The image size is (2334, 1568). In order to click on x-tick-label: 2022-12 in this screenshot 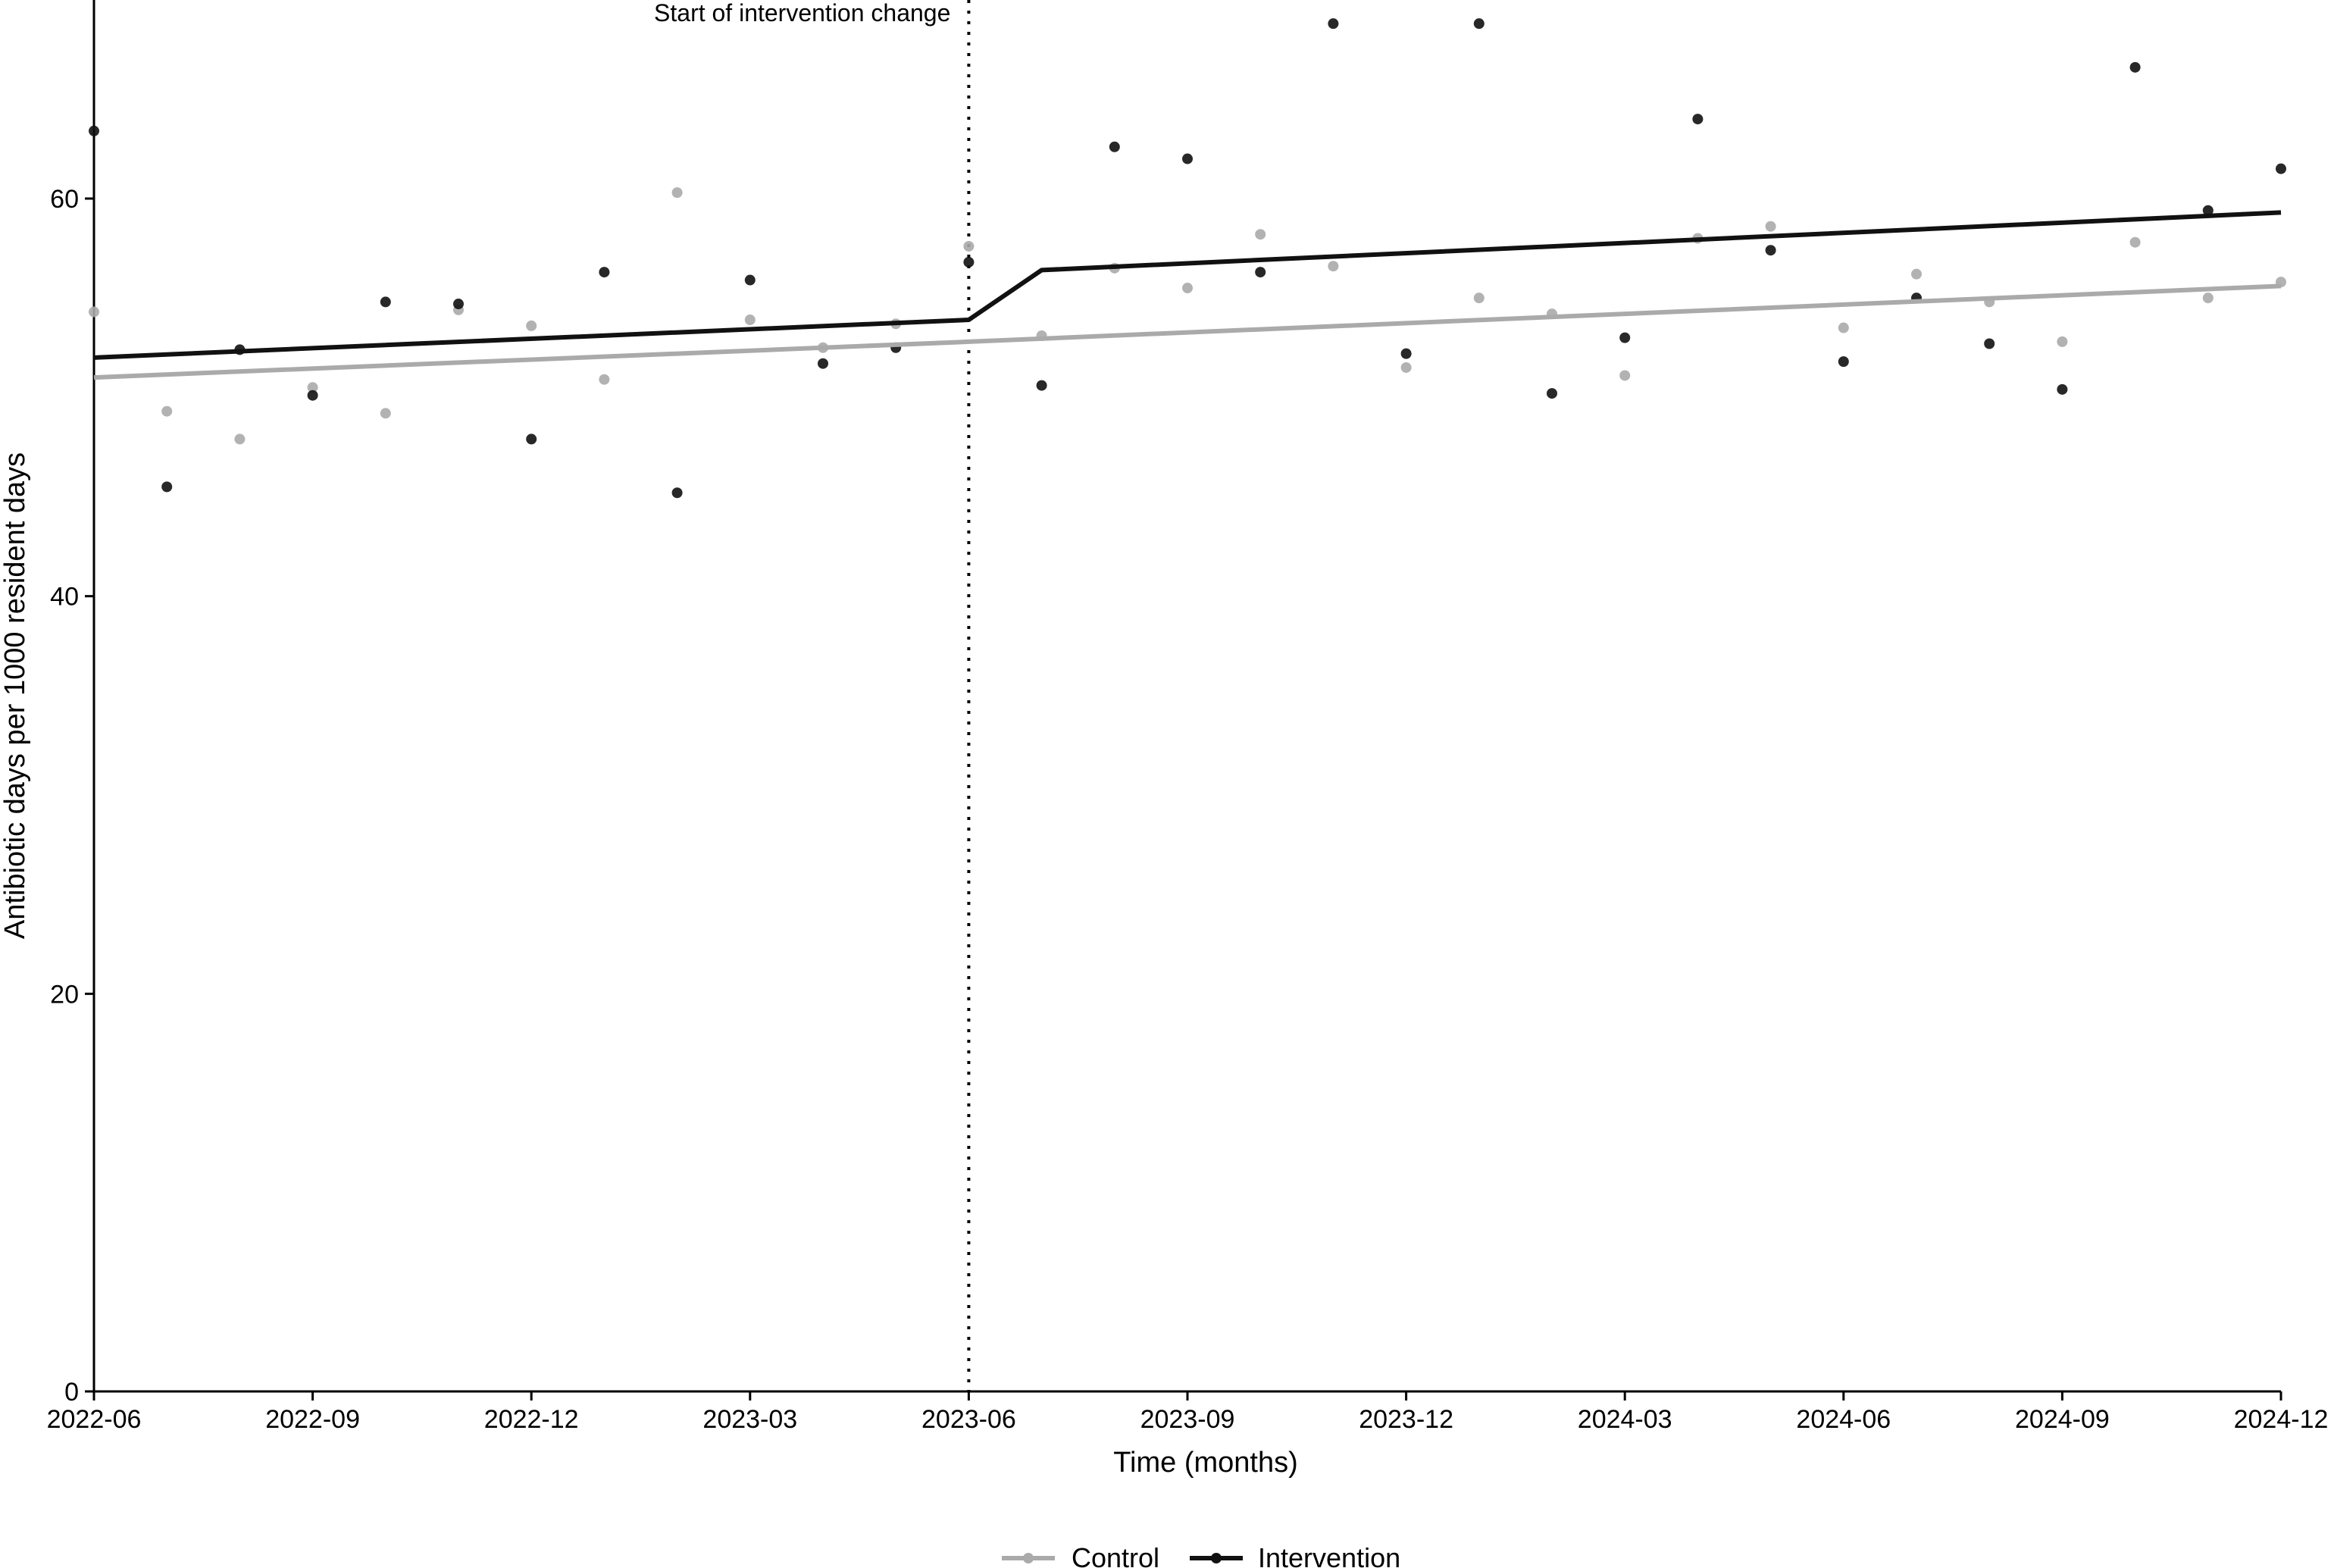, I will do `click(531, 1419)`.